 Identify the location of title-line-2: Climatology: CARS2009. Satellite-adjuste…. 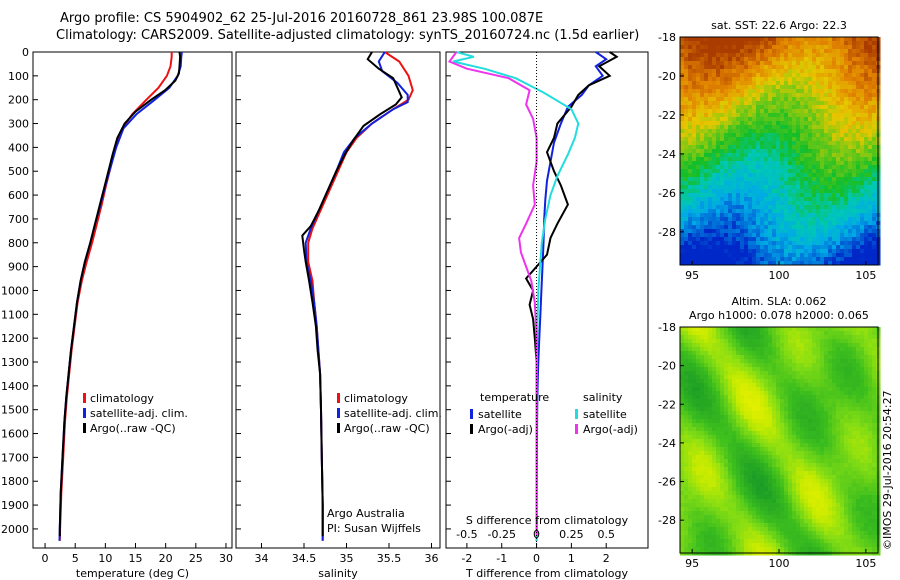
(348, 35).